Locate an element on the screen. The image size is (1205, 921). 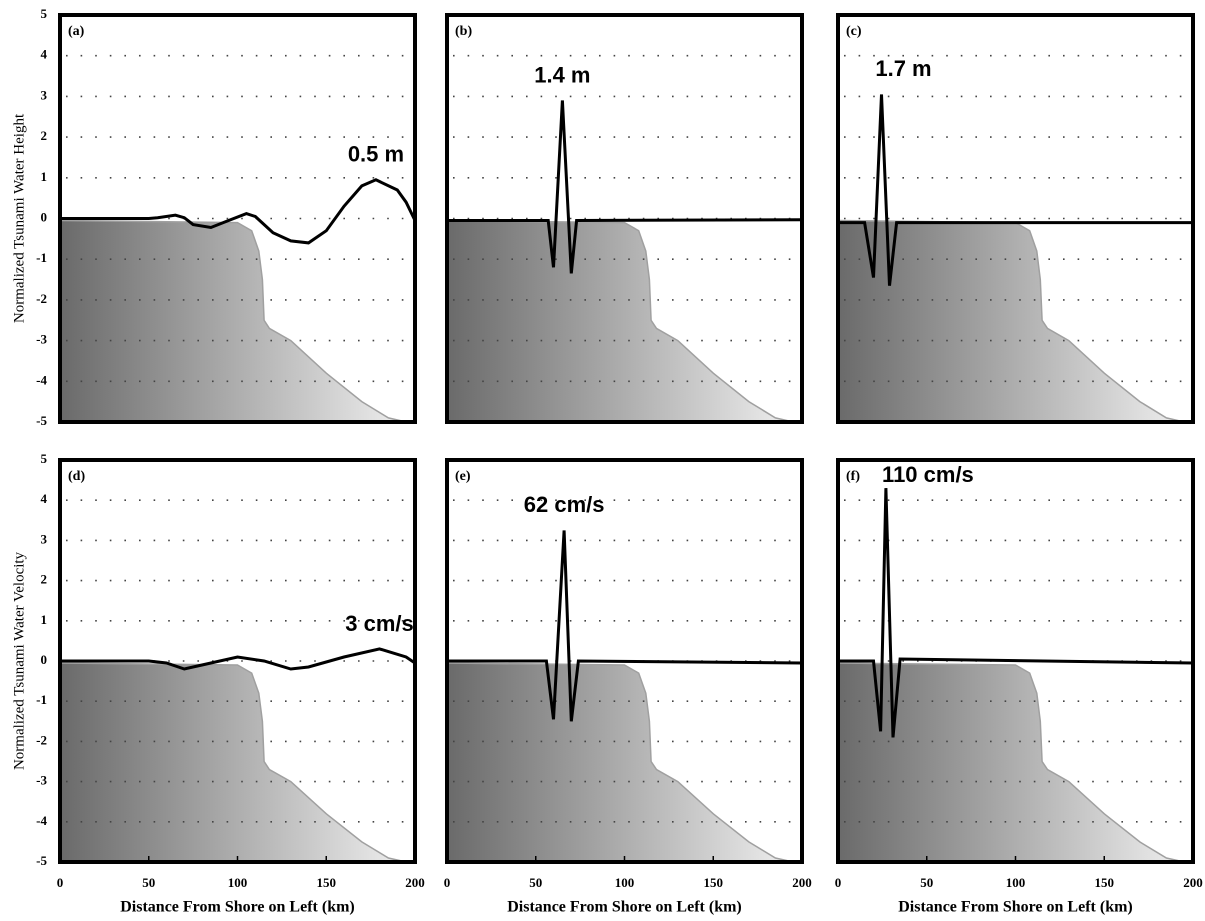
y-axis-label: Normalized Tsunami Water Height is located at coordinates (19, 218).